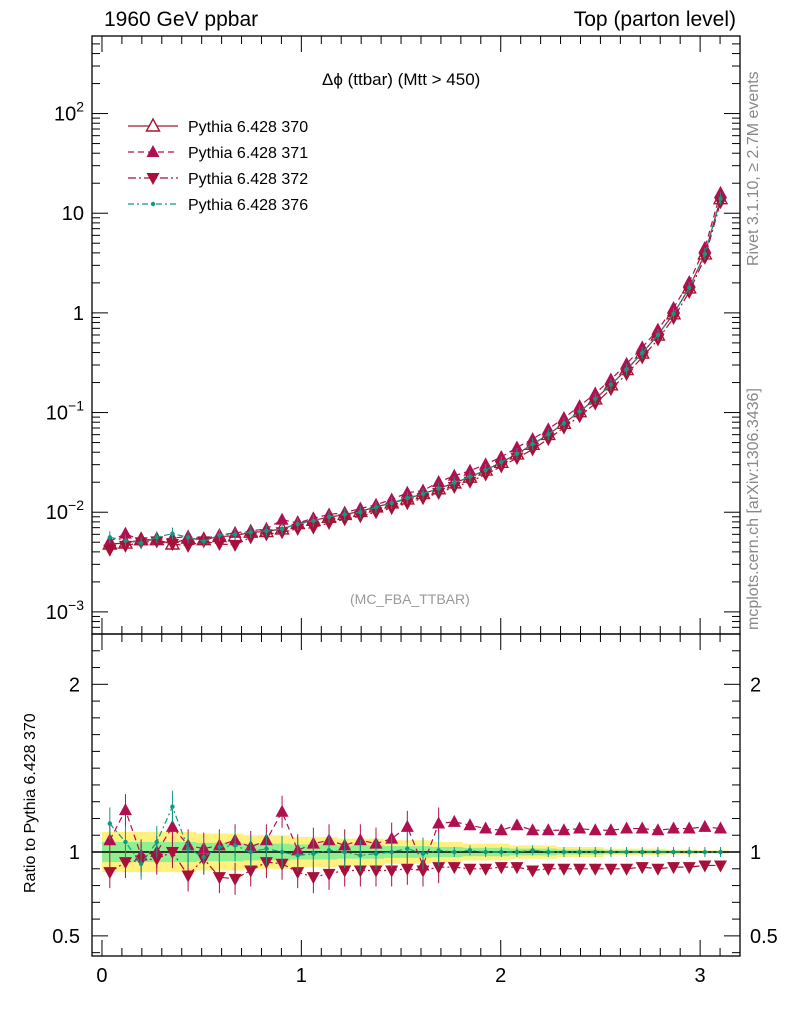 The width and height of the screenshot is (786, 1024). What do you see at coordinates (755, 685) in the screenshot?
I see `ratio-y-tick-label-right: 2` at bounding box center [755, 685].